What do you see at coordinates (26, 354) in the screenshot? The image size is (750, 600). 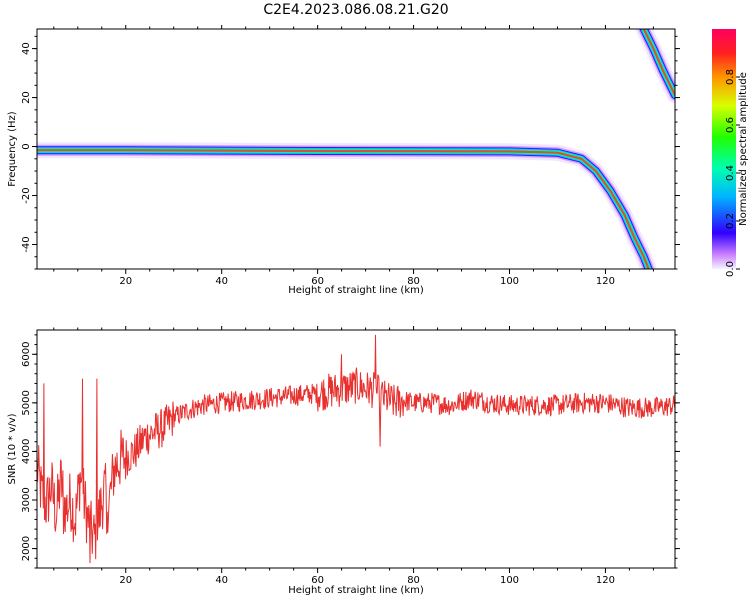 I see `y-tick-label: 6000` at bounding box center [26, 354].